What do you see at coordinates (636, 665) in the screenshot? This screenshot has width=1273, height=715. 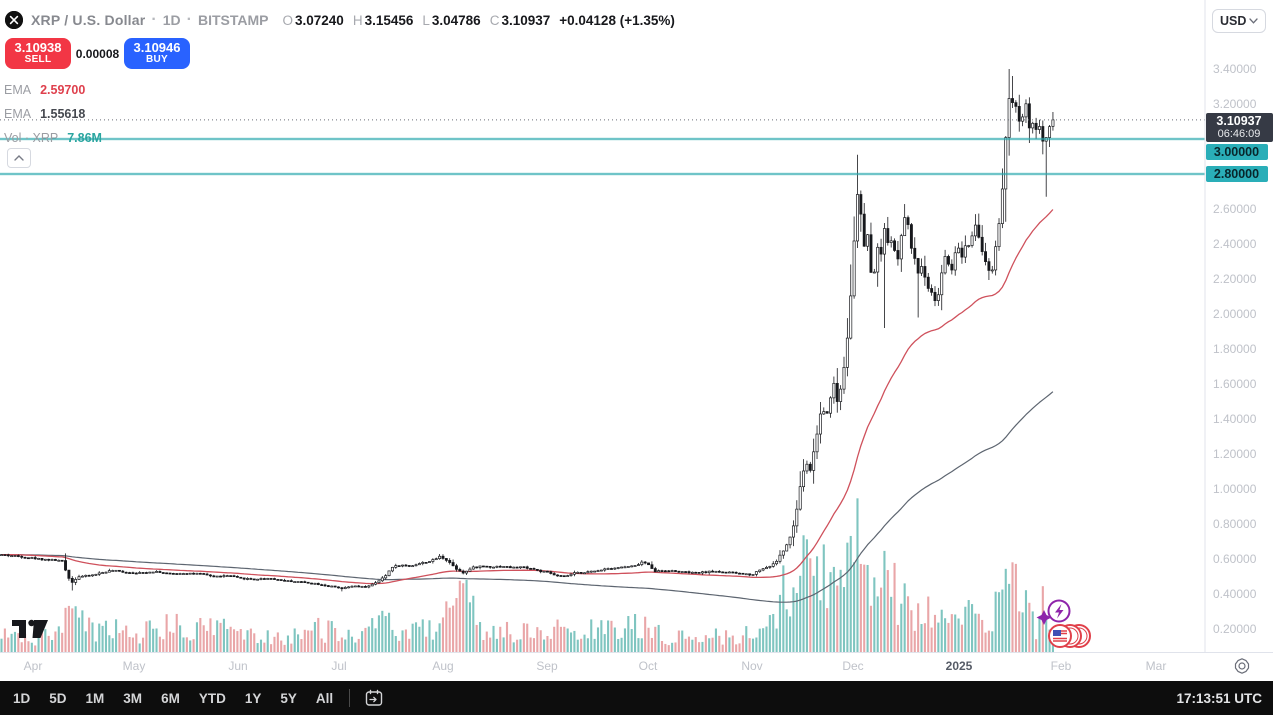 I see `time-axis: Apr May Jun Jul Aug Sep Oct Nov Dec 2025 Feb Mar` at bounding box center [636, 665].